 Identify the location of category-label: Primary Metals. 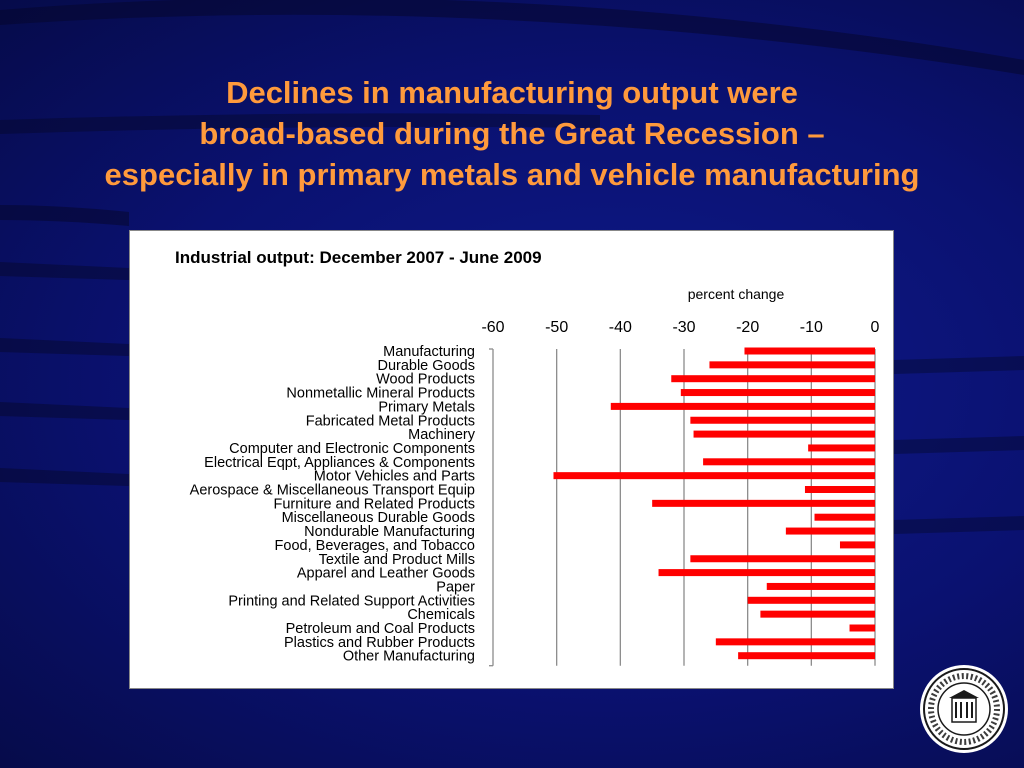
(426, 407).